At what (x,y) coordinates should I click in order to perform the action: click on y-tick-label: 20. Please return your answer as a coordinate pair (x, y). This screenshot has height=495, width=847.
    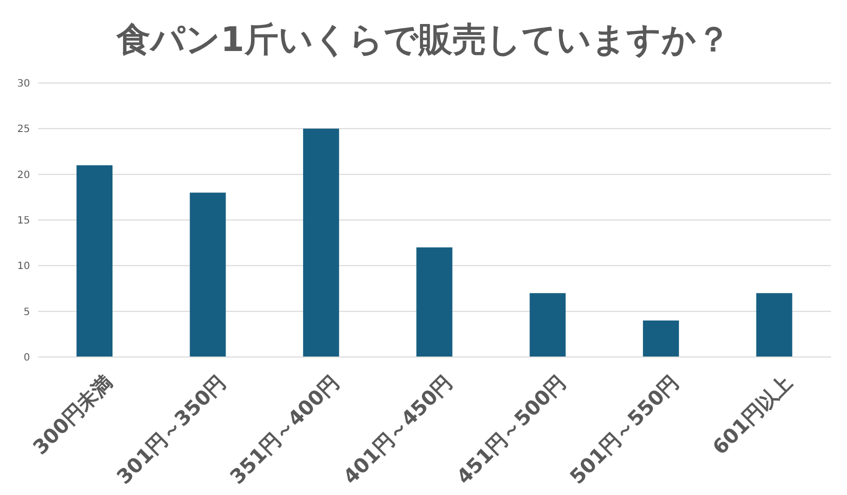
    Looking at the image, I should click on (23, 175).